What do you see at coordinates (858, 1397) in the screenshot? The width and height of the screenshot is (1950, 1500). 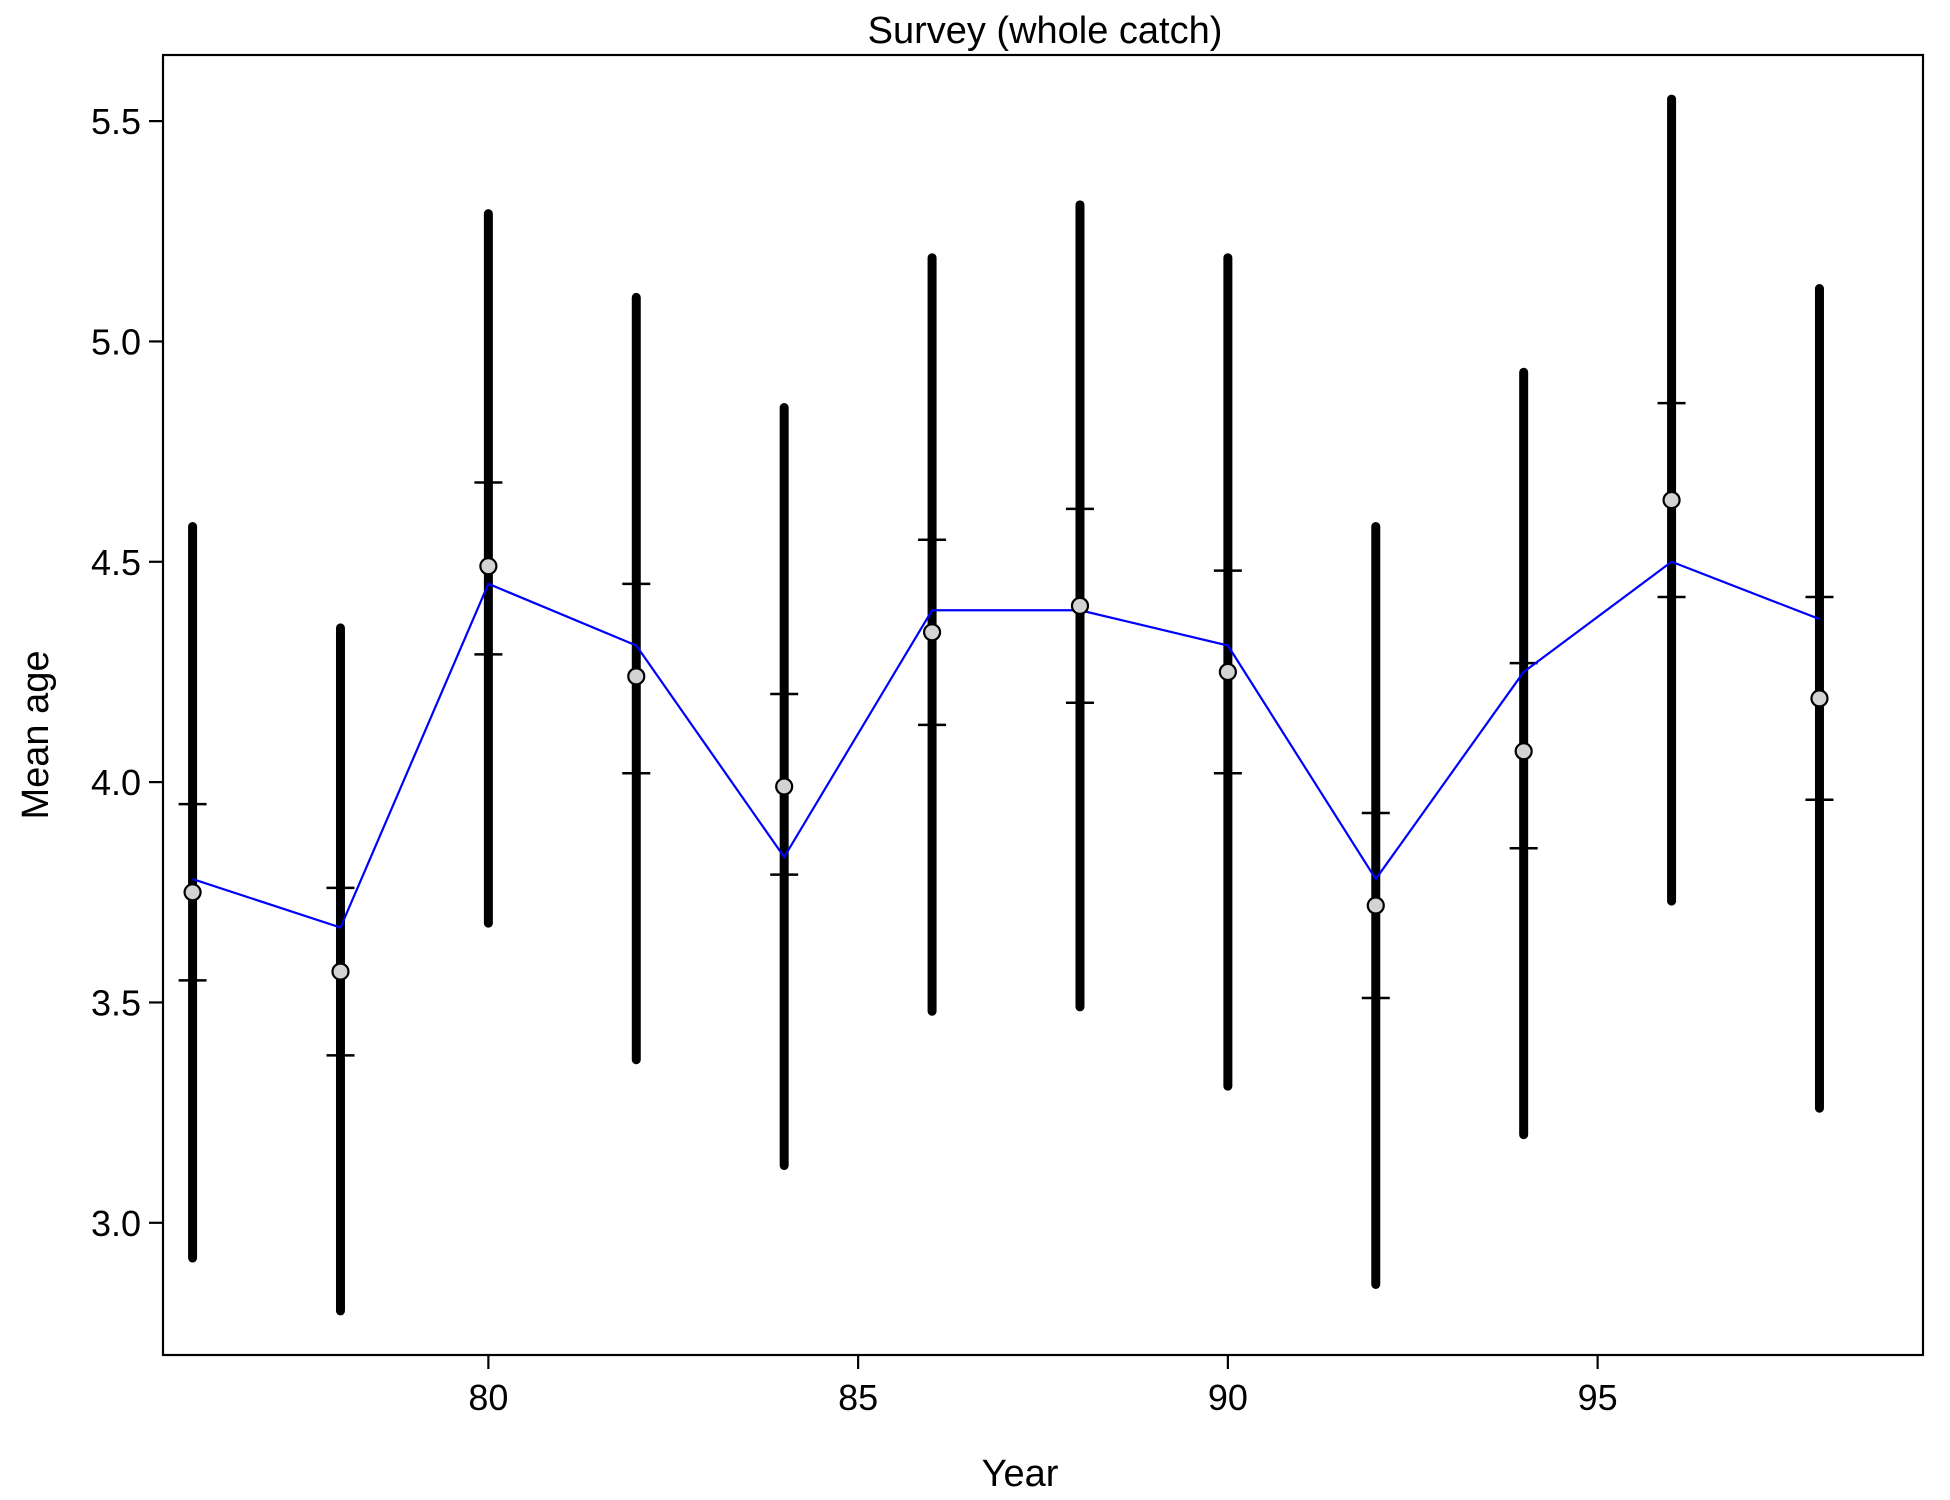 I see `x-tick-label: 85` at bounding box center [858, 1397].